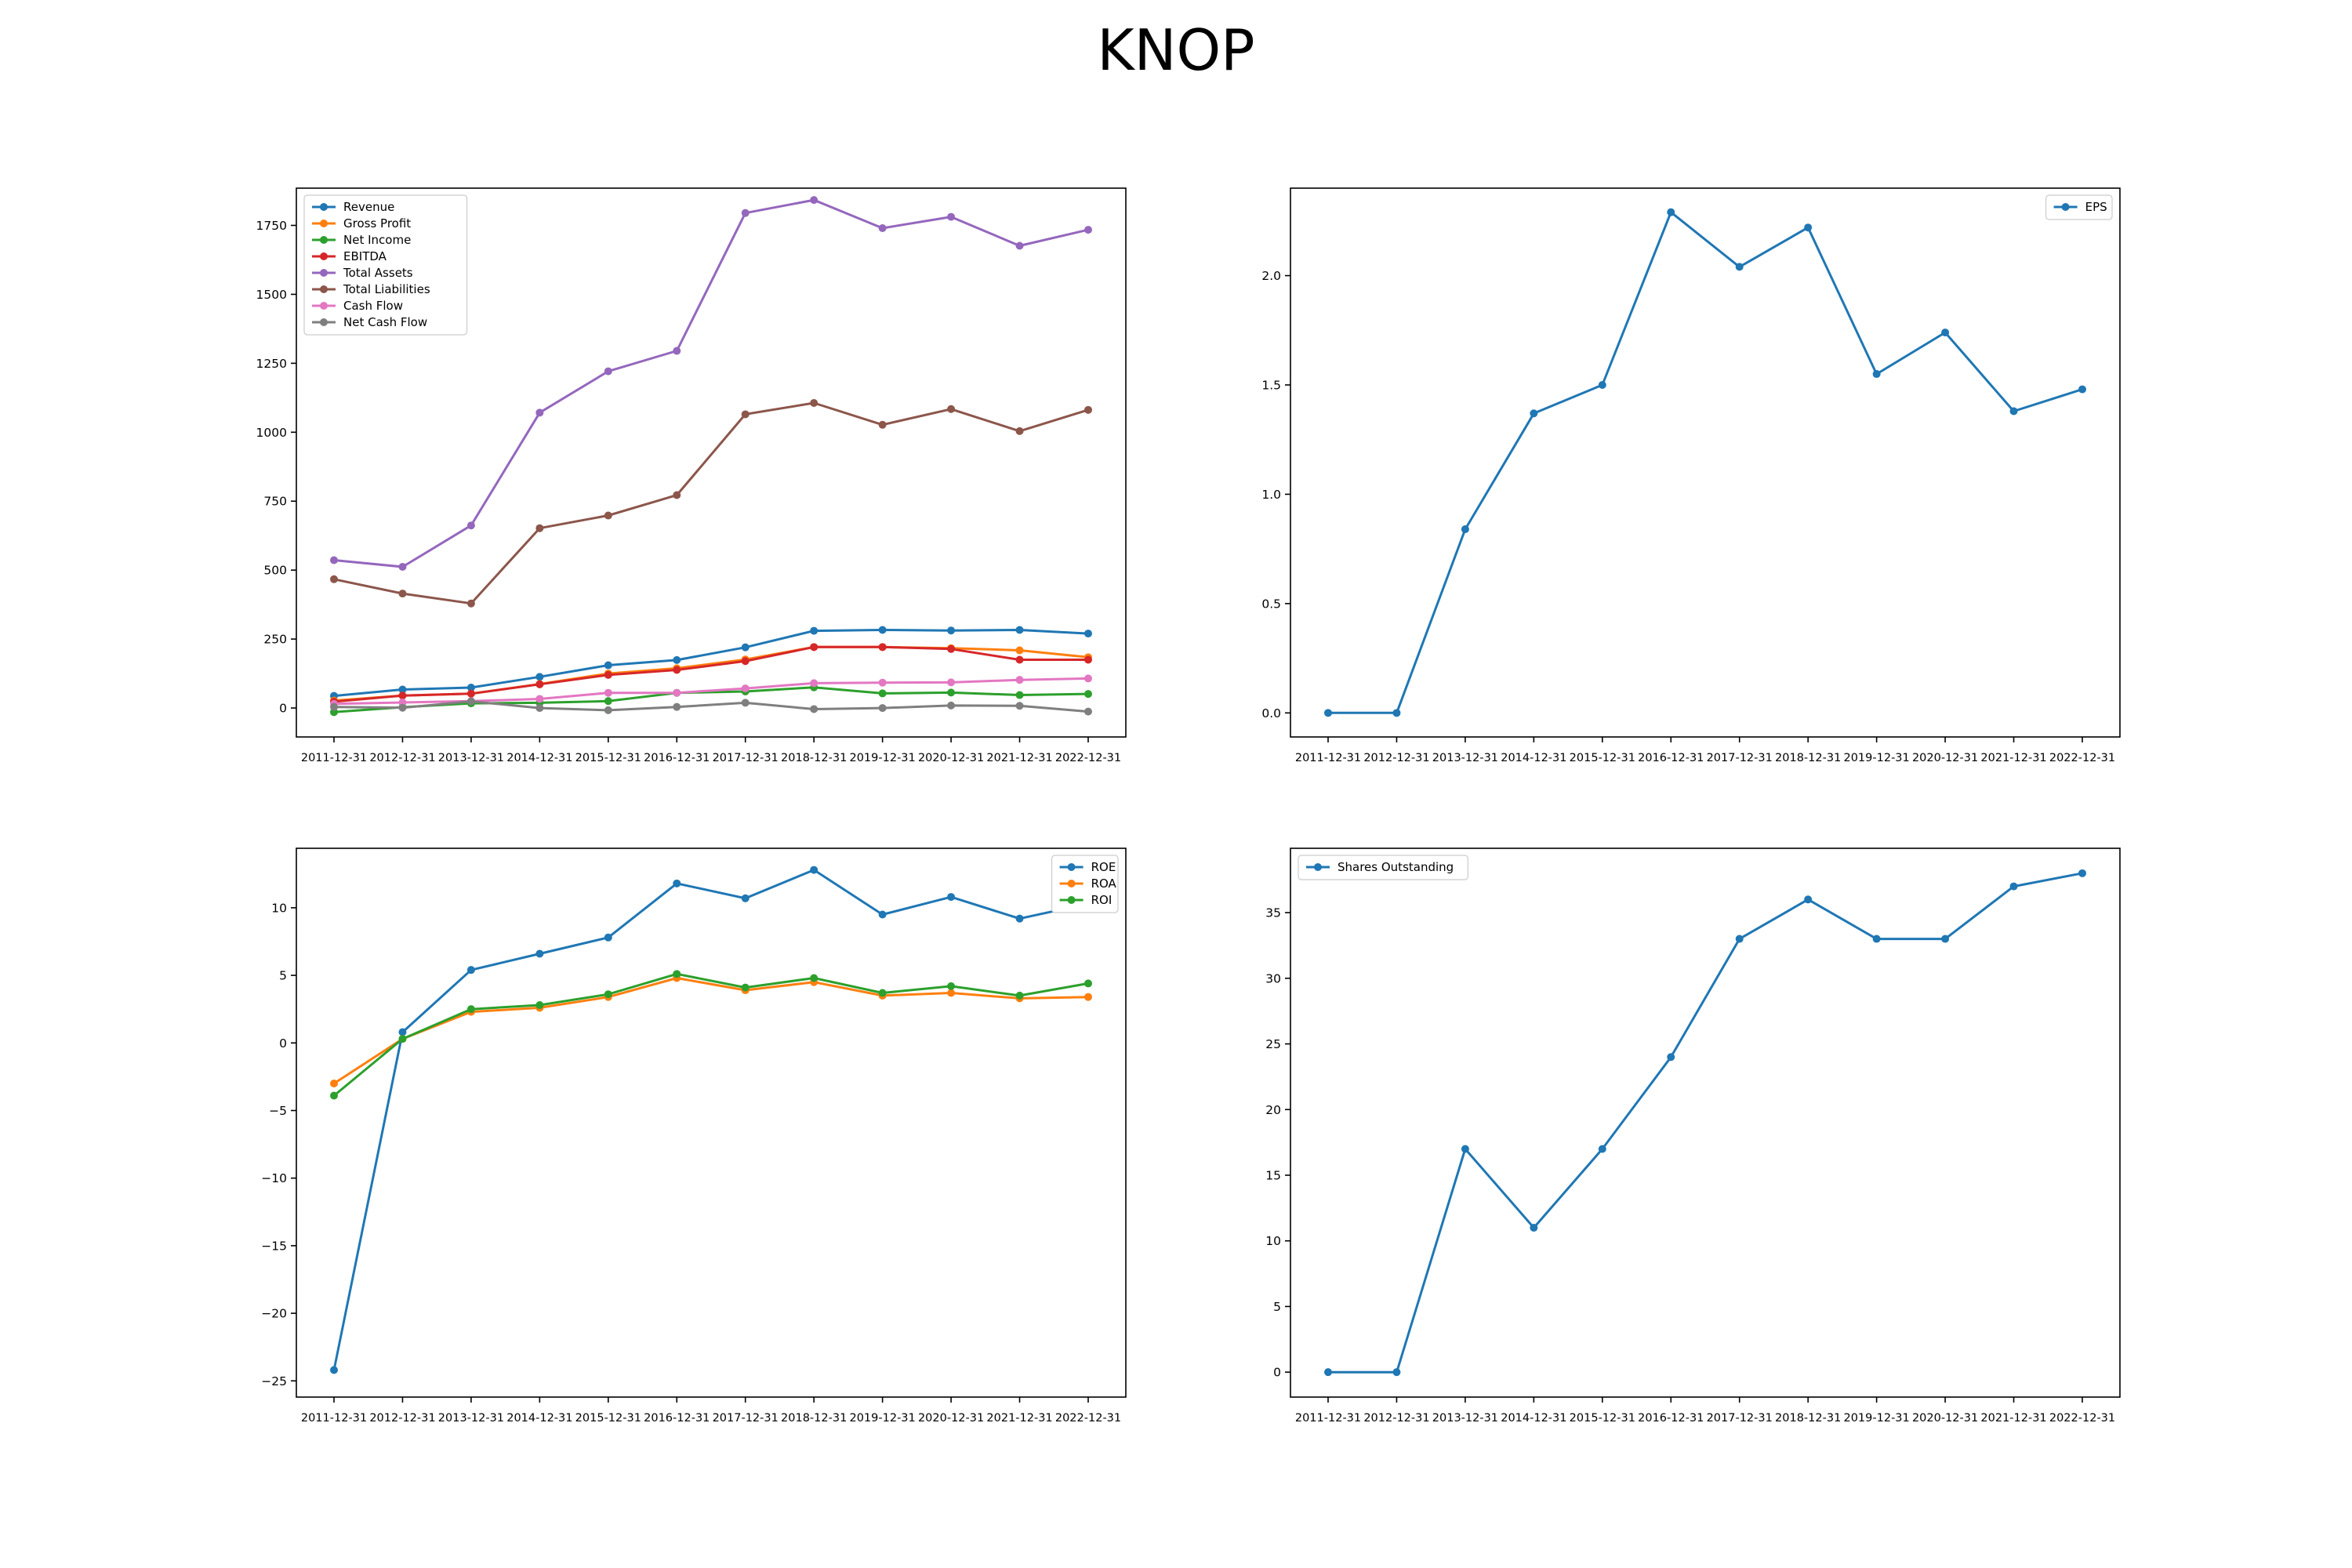  I want to click on legend-label: Total Liabilities, so click(386, 289).